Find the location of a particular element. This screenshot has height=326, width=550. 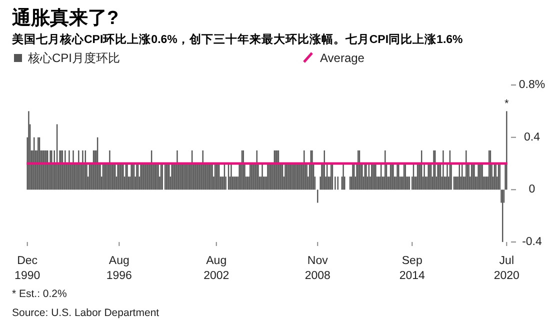

x-tick-label: Sep 2014 is located at coordinates (412, 268).